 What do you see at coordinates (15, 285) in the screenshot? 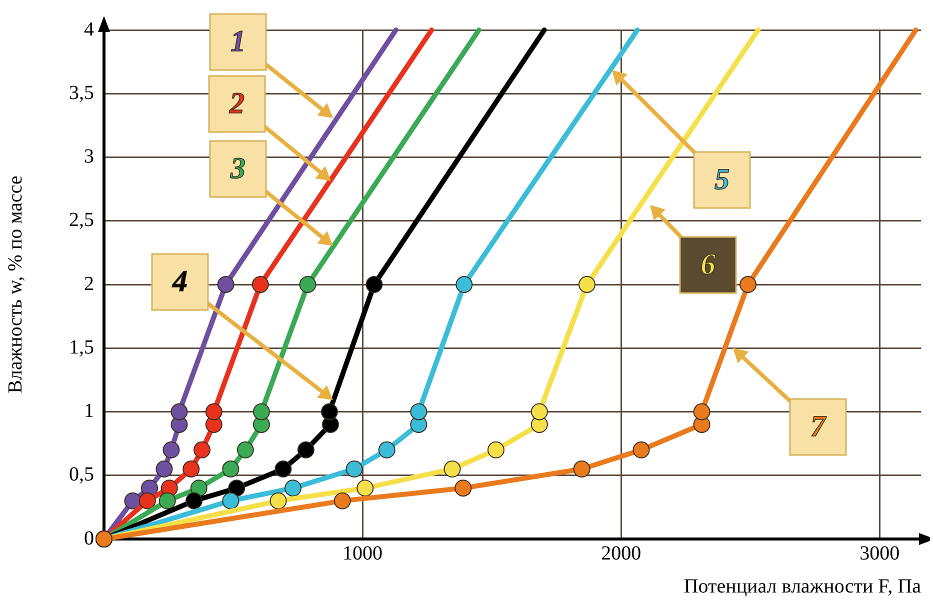
I see `y-axis-title: Влажность w, % по массе` at bounding box center [15, 285].